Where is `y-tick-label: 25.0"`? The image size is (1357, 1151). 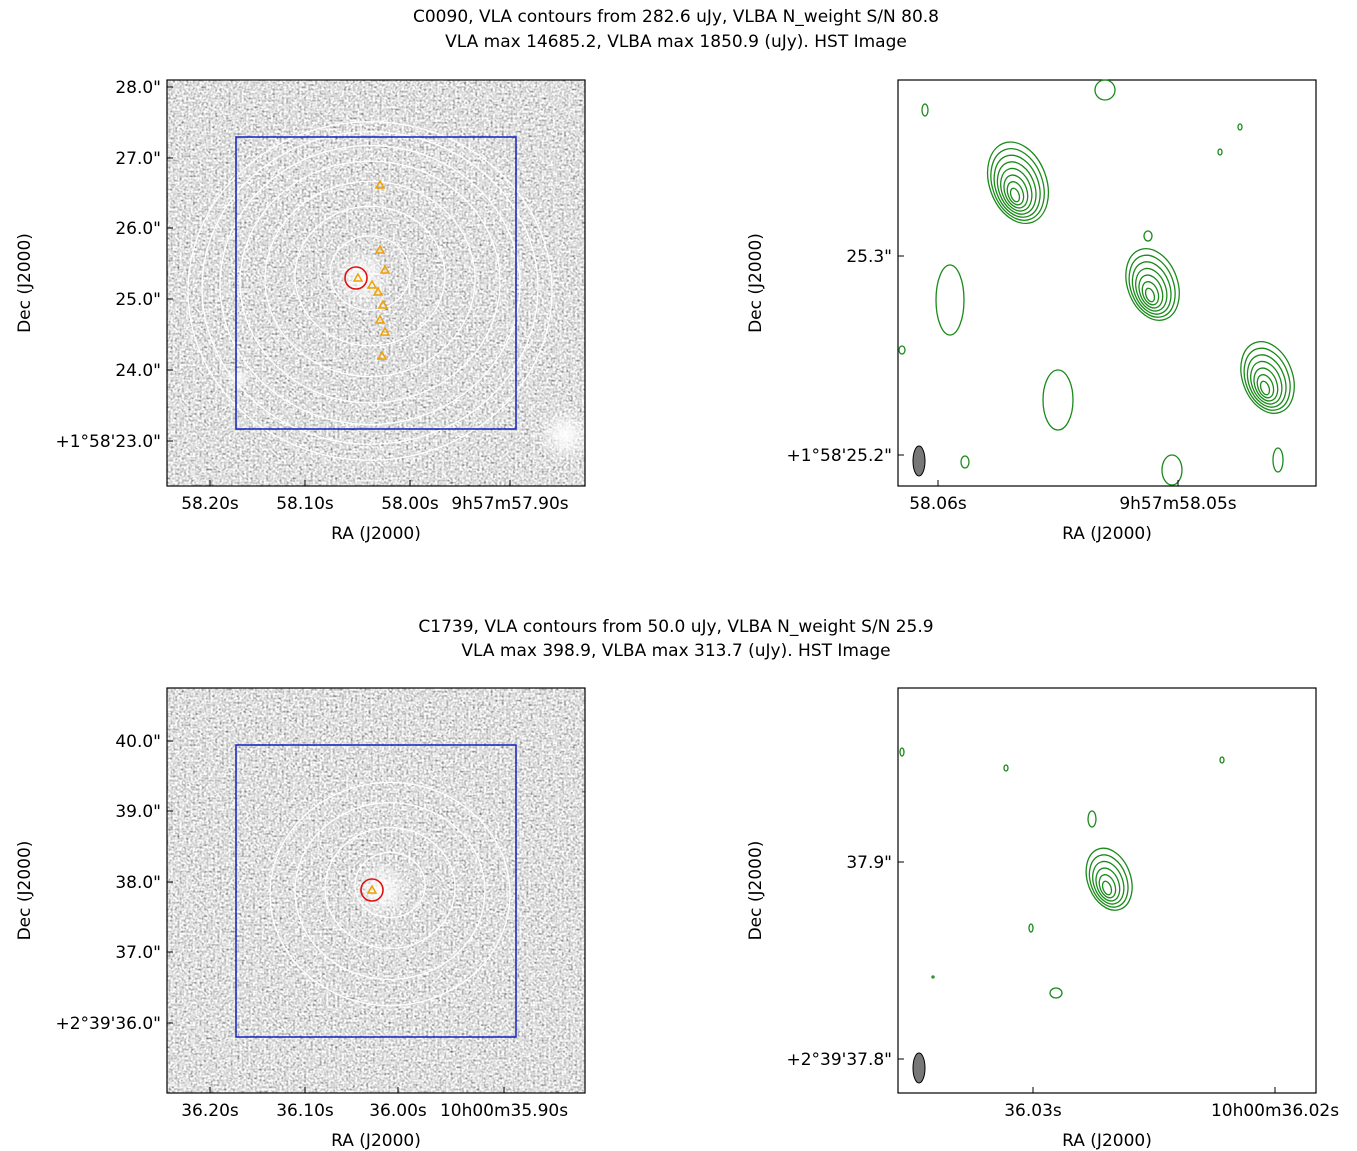
y-tick-label: 25.0" is located at coordinates (138, 300).